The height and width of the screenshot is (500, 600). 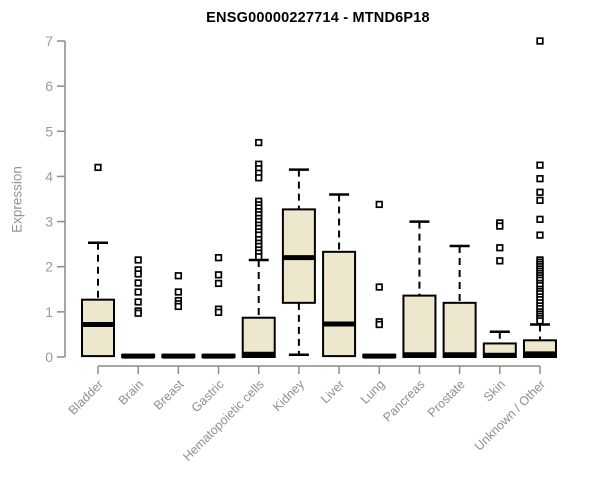 What do you see at coordinates (49, 131) in the screenshot?
I see `y-tick-label: 5` at bounding box center [49, 131].